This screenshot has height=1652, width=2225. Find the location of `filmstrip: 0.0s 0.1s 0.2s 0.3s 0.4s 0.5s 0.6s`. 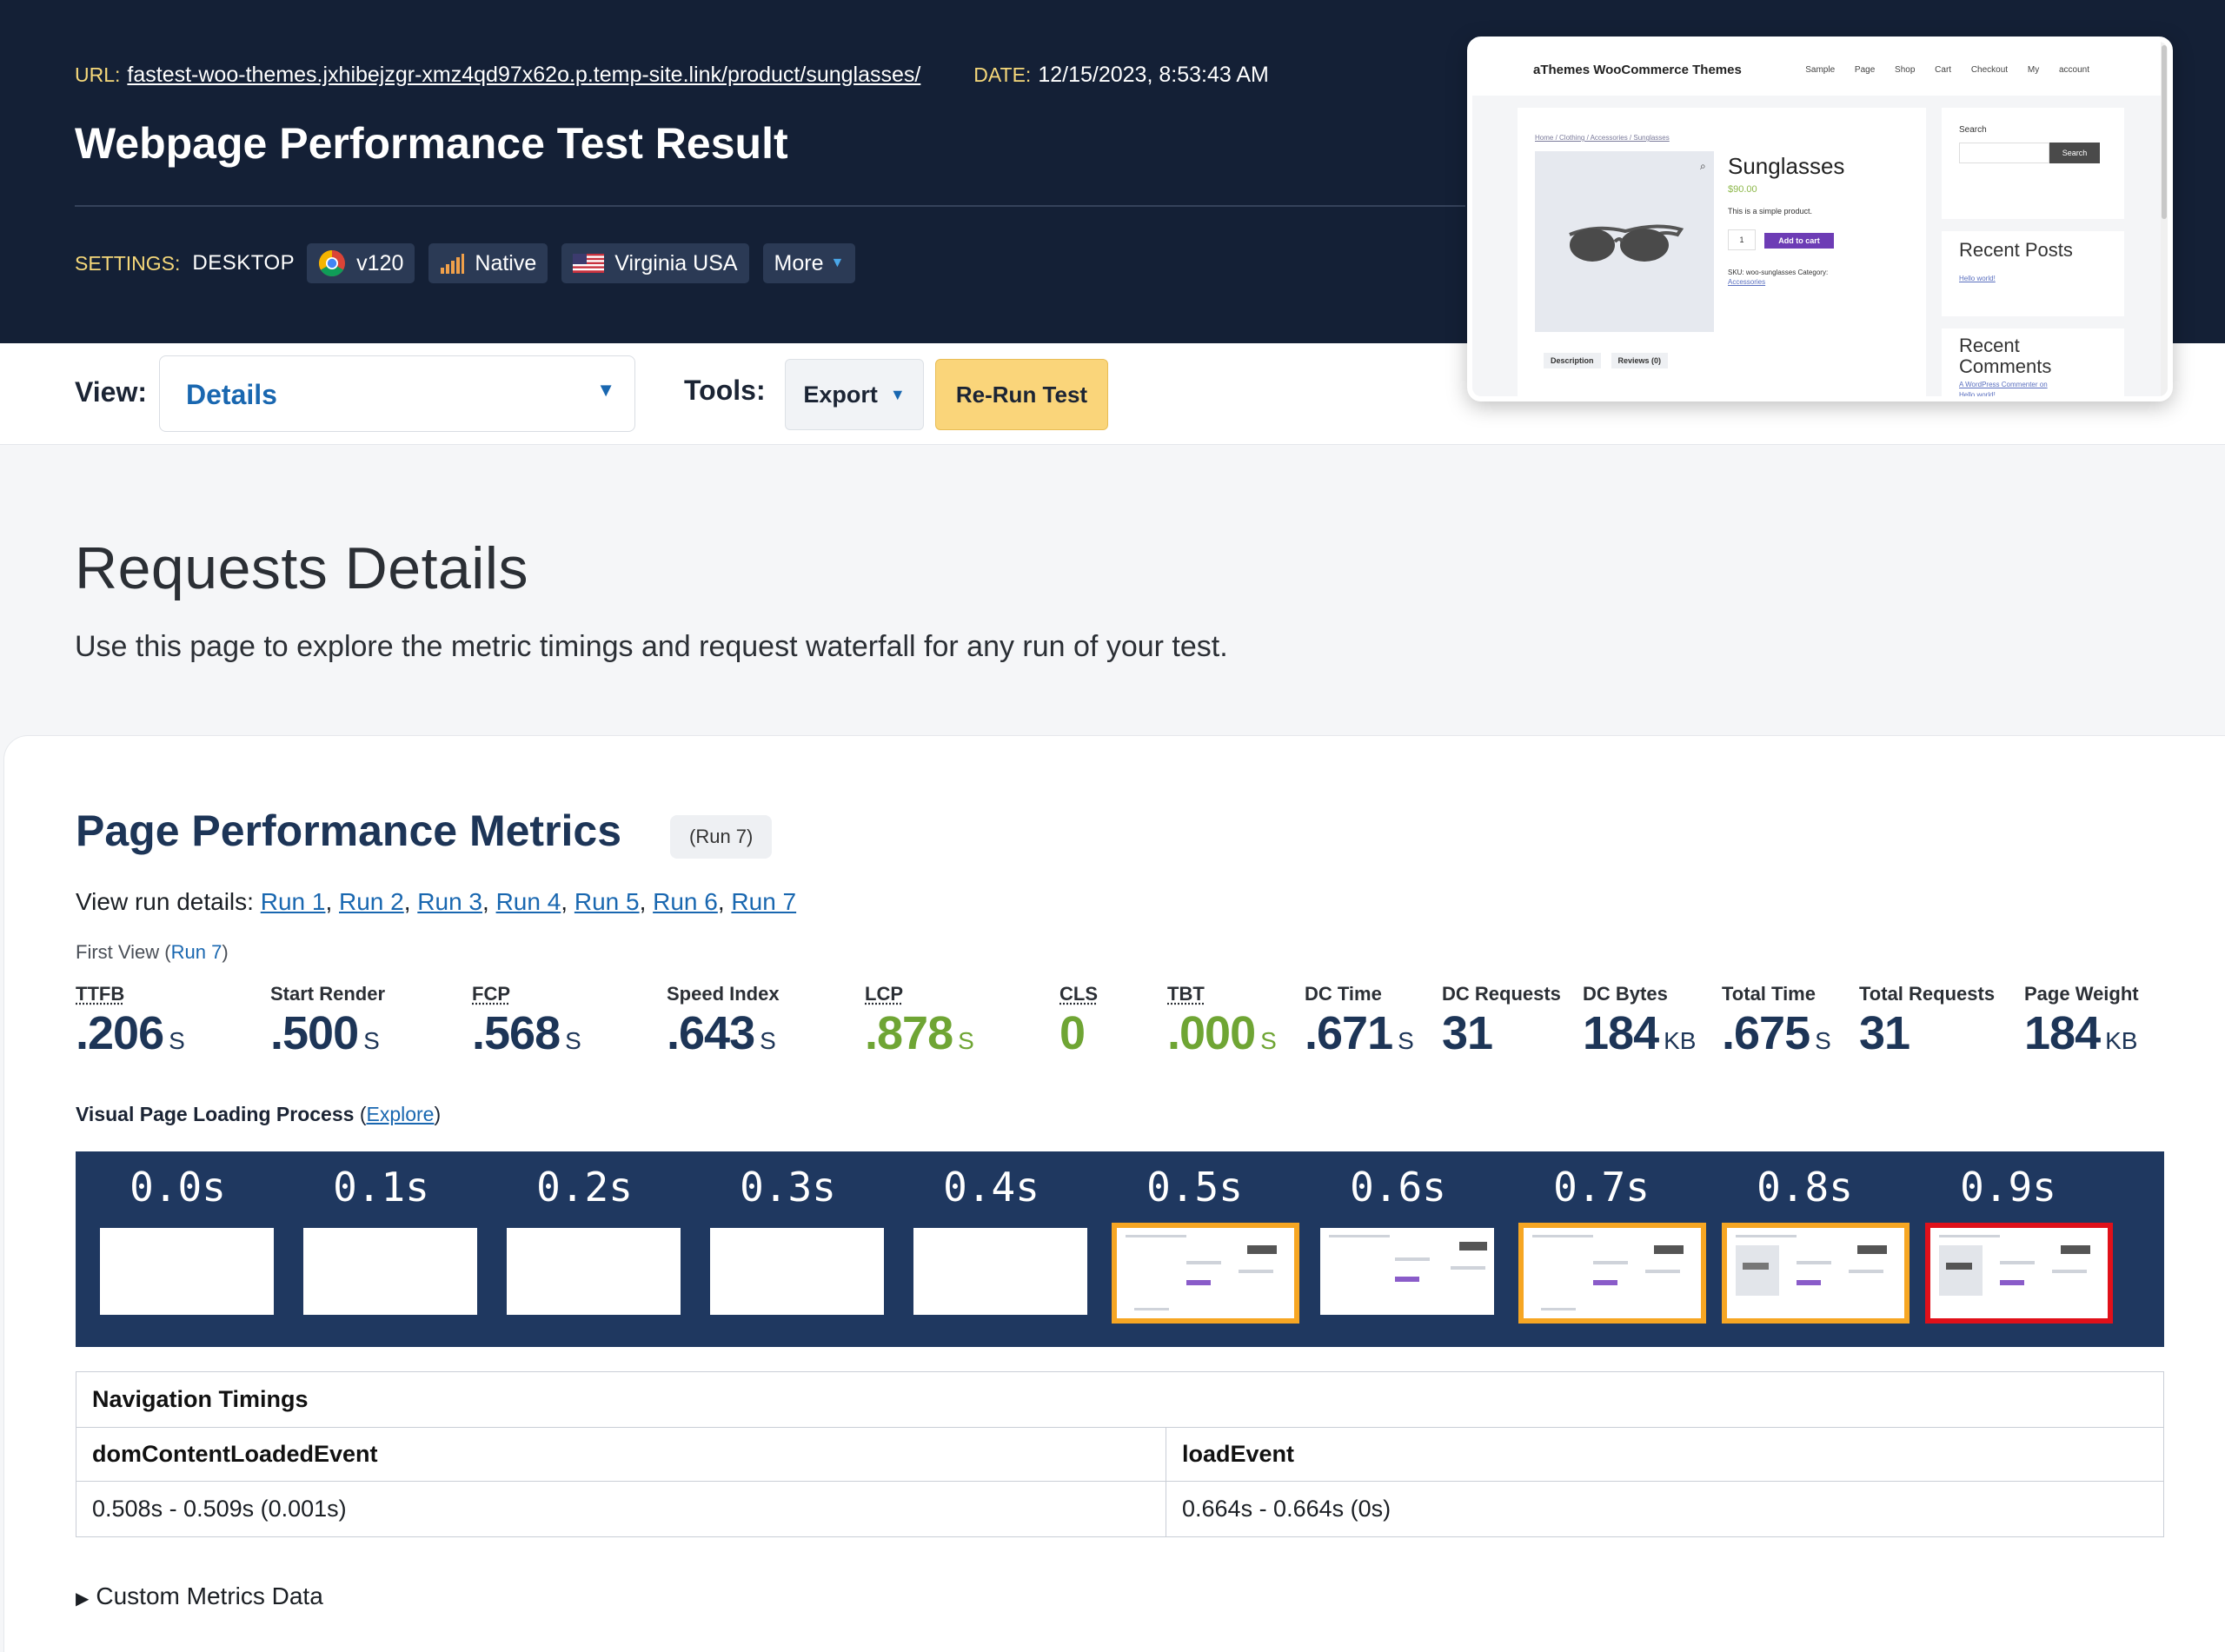

filmstrip: 0.0s 0.1s 0.2s 0.3s 0.4s 0.5s 0.6s is located at coordinates (1120, 1249).